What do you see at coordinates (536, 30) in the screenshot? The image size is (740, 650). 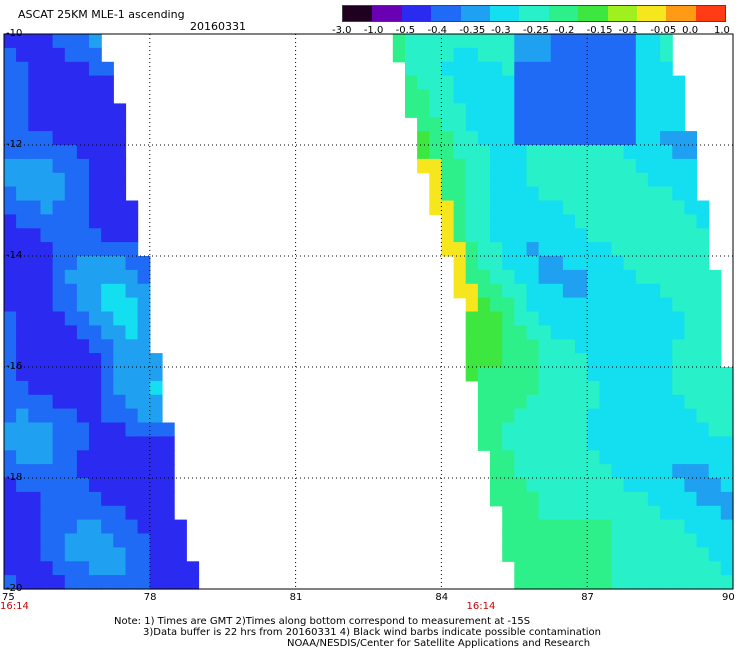 I see `colorbar-label: -0.25` at bounding box center [536, 30].